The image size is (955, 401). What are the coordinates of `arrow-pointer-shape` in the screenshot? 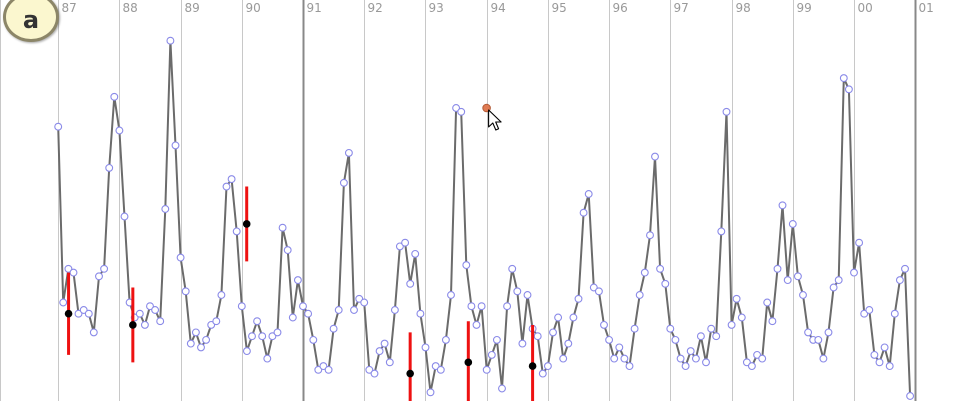 It's located at (495, 120).